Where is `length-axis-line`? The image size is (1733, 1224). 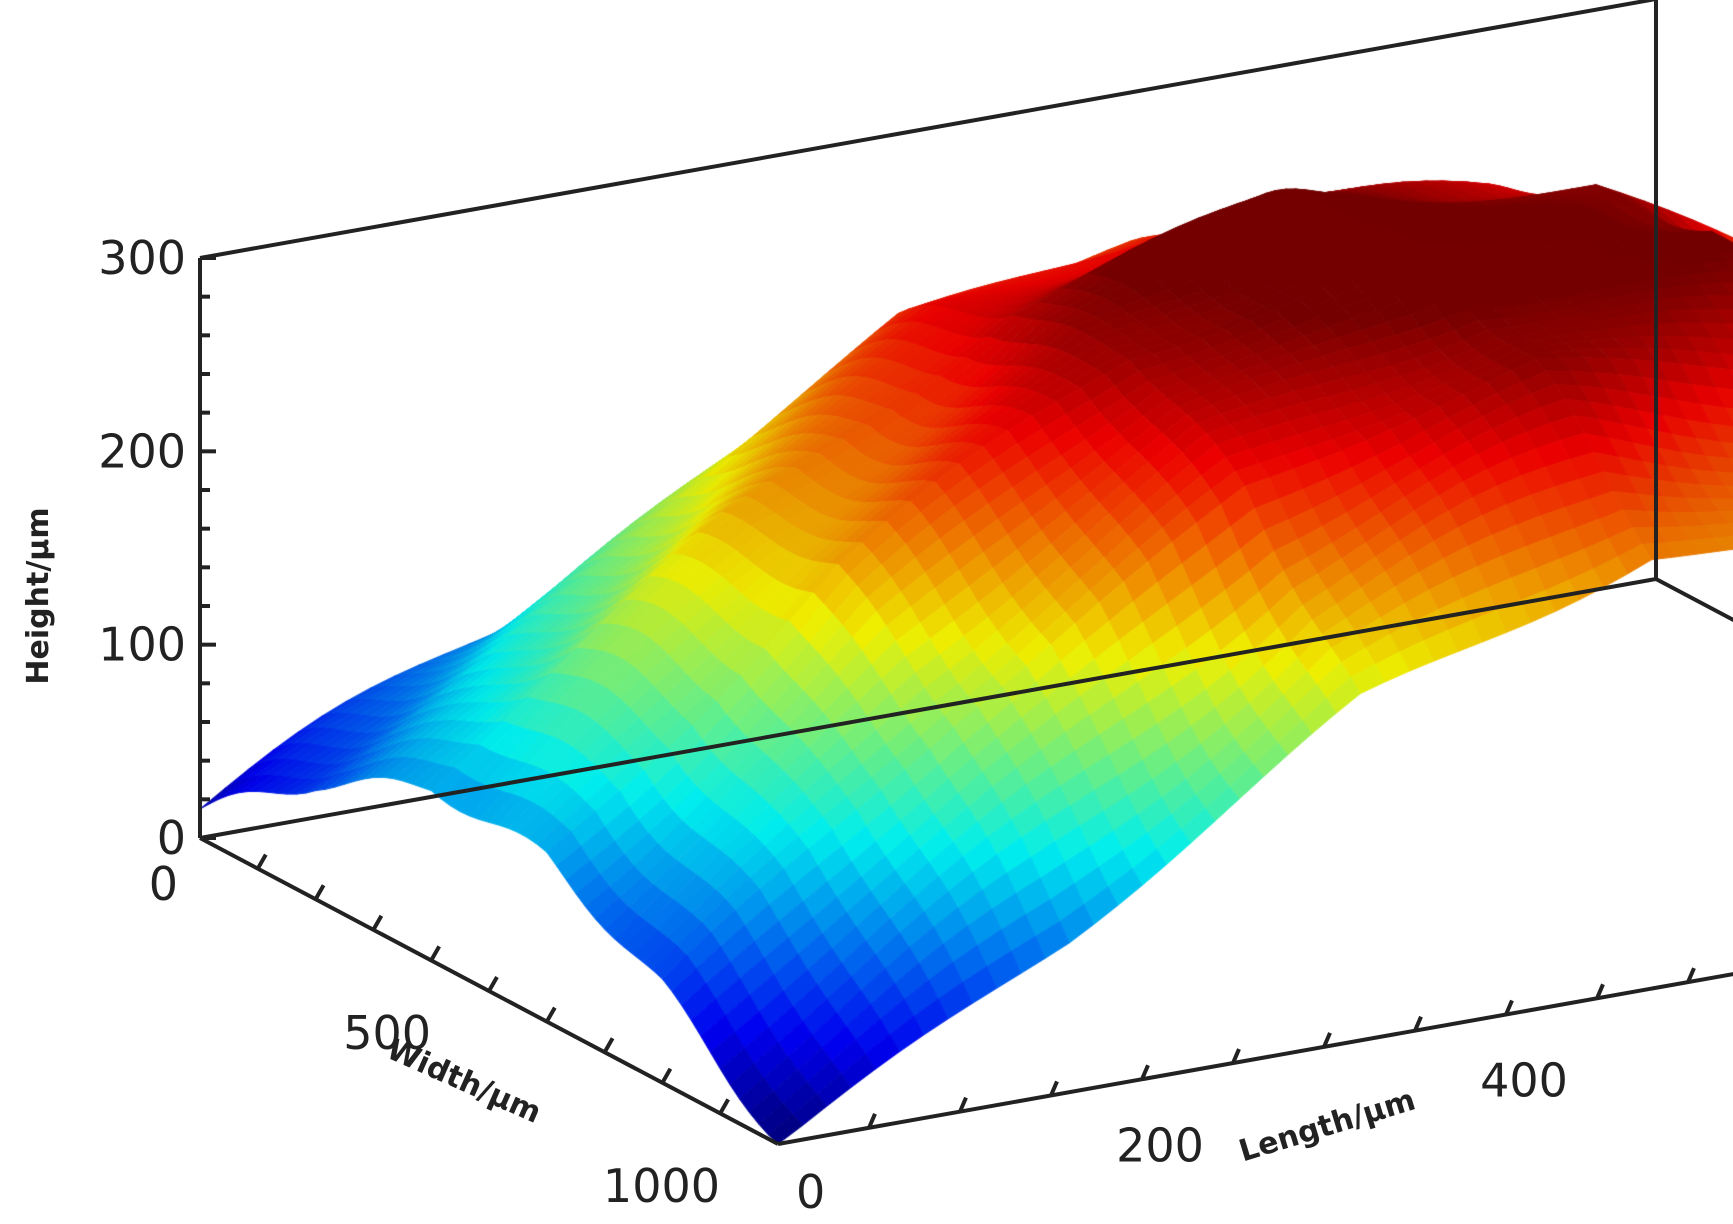
length-axis-line is located at coordinates (1255, 1059).